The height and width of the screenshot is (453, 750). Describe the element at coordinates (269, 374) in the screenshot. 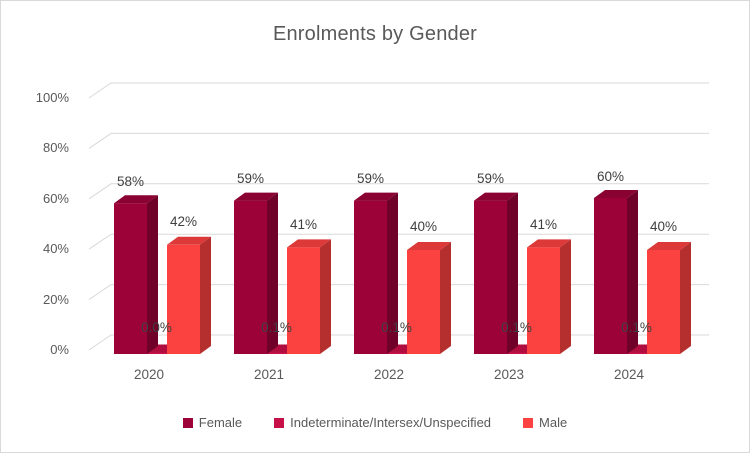

I see `x-tick-2021: 2021` at that location.